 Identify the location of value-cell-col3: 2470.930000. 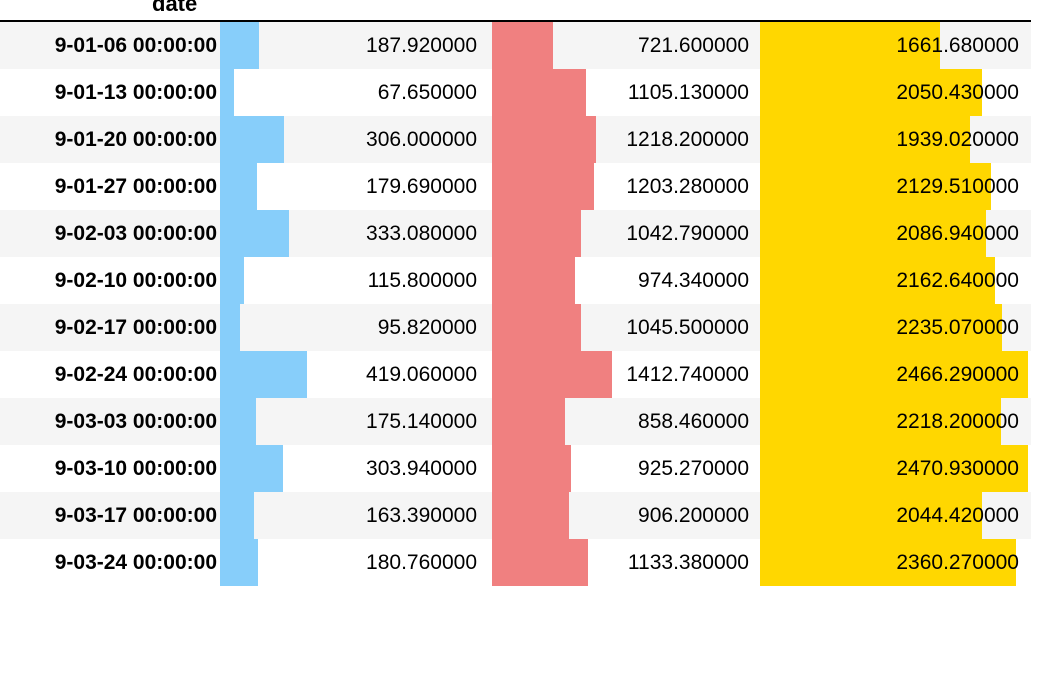
(895, 468).